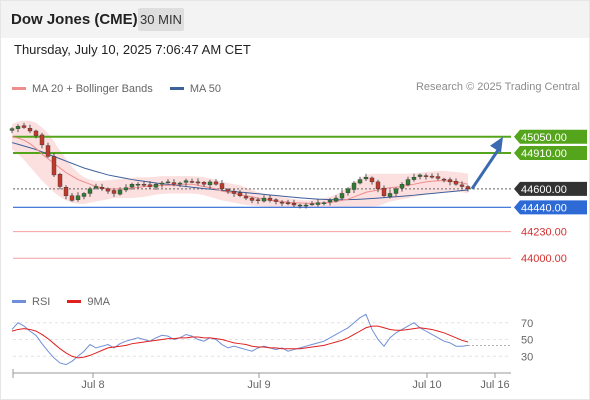  I want to click on x-tick-label: Jul 16, so click(494, 385).